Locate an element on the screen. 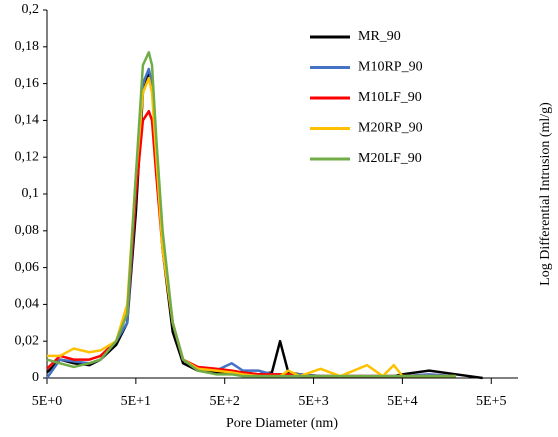 Image resolution: width=558 pixels, height=437 pixels. y-tick-label: 0,18 is located at coordinates (27, 46).